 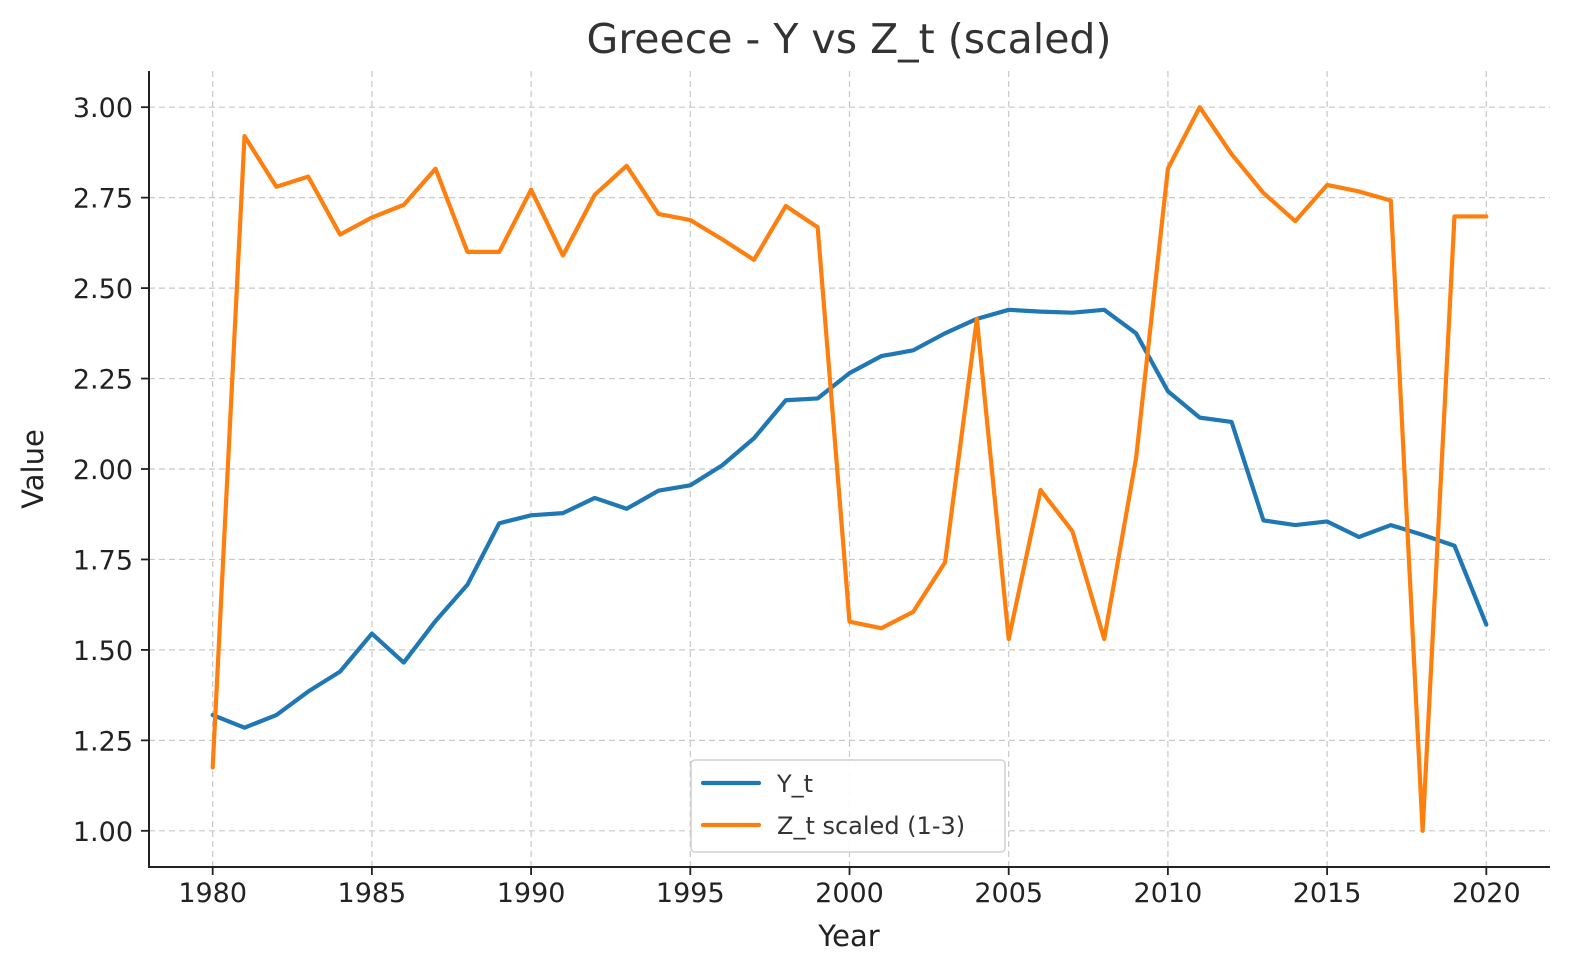 What do you see at coordinates (103, 108) in the screenshot?
I see `y-tick-label-3.00: 3.00` at bounding box center [103, 108].